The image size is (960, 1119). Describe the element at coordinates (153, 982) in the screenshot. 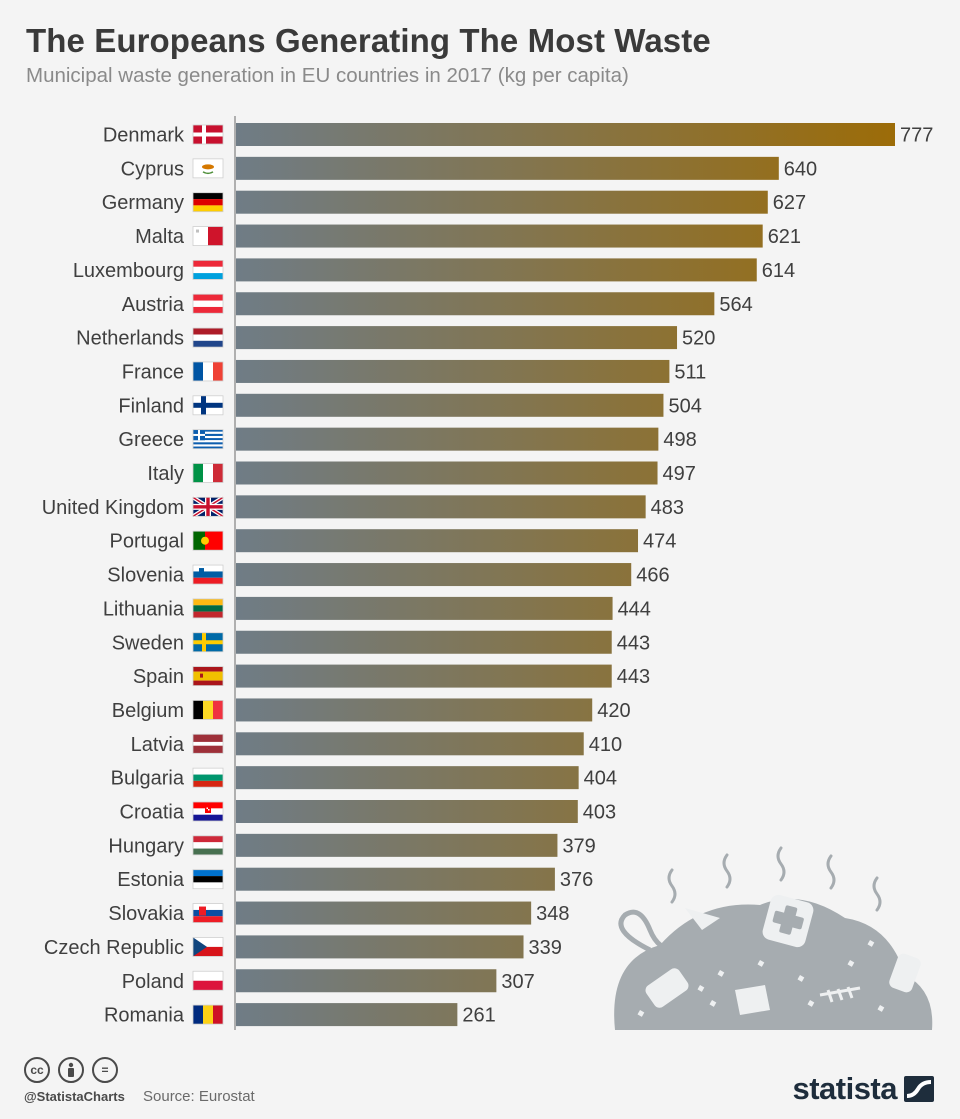

I see `category-label: Poland` at that location.